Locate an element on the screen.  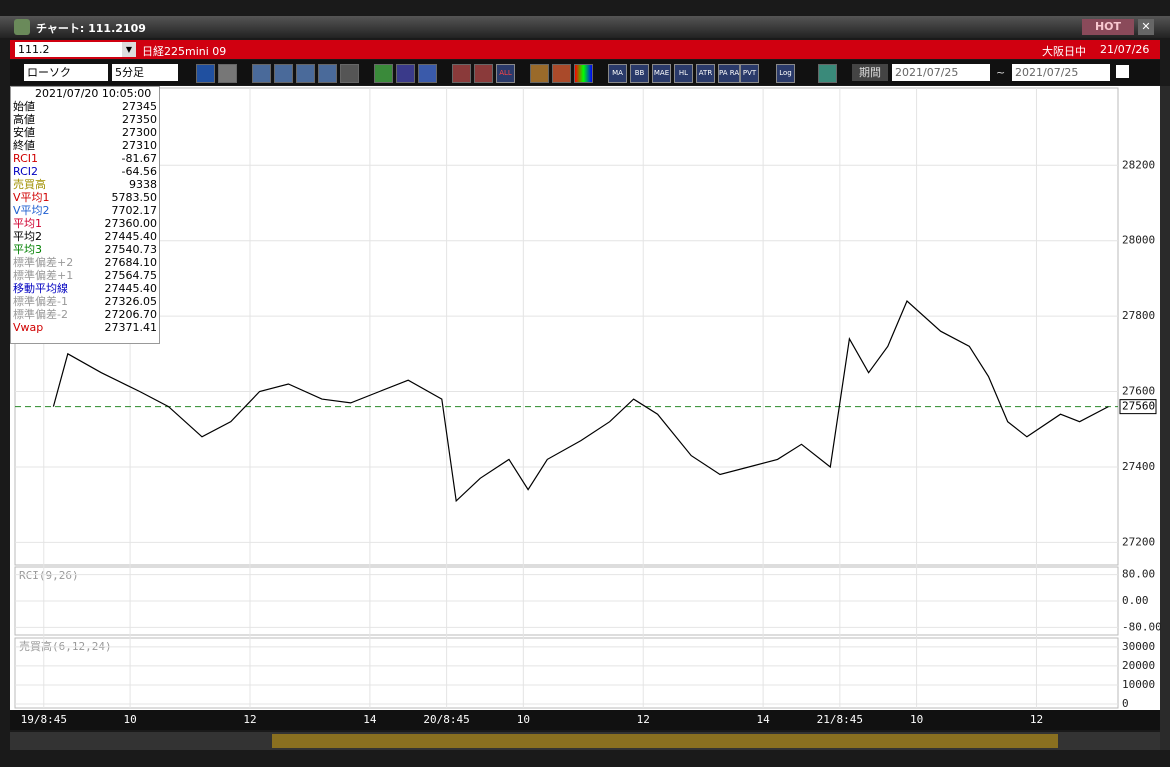
y-tick-label: 27800 is located at coordinates (1138, 315).